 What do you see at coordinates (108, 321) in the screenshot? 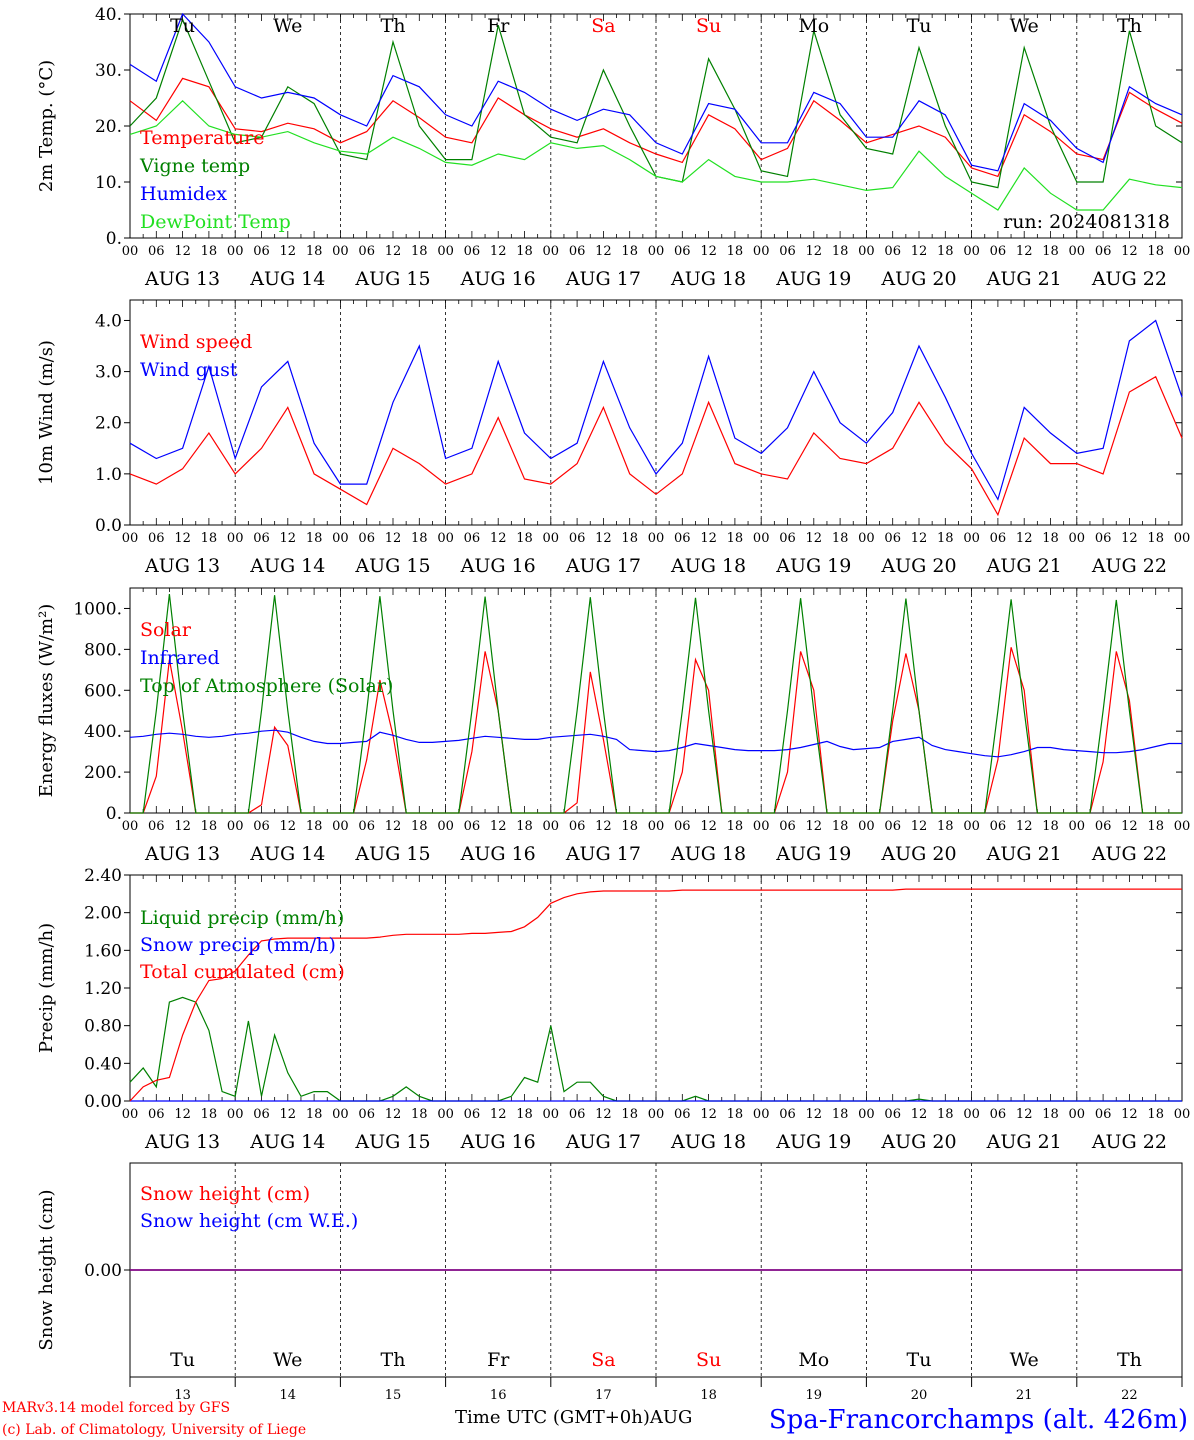
I see `y-tick-label: 4.0` at bounding box center [108, 321].